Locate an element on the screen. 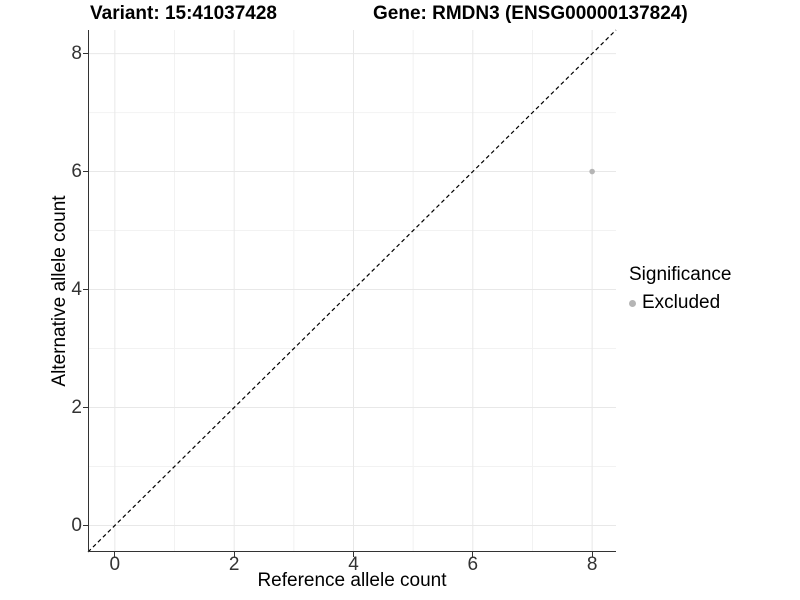 The image size is (800, 600). x-tick-label: 4 is located at coordinates (353, 564).